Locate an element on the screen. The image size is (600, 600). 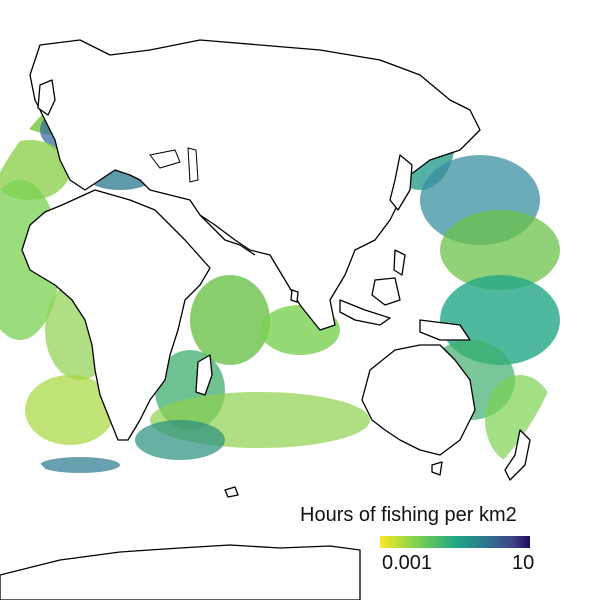
indonesia-landmass is located at coordinates (365, 312).